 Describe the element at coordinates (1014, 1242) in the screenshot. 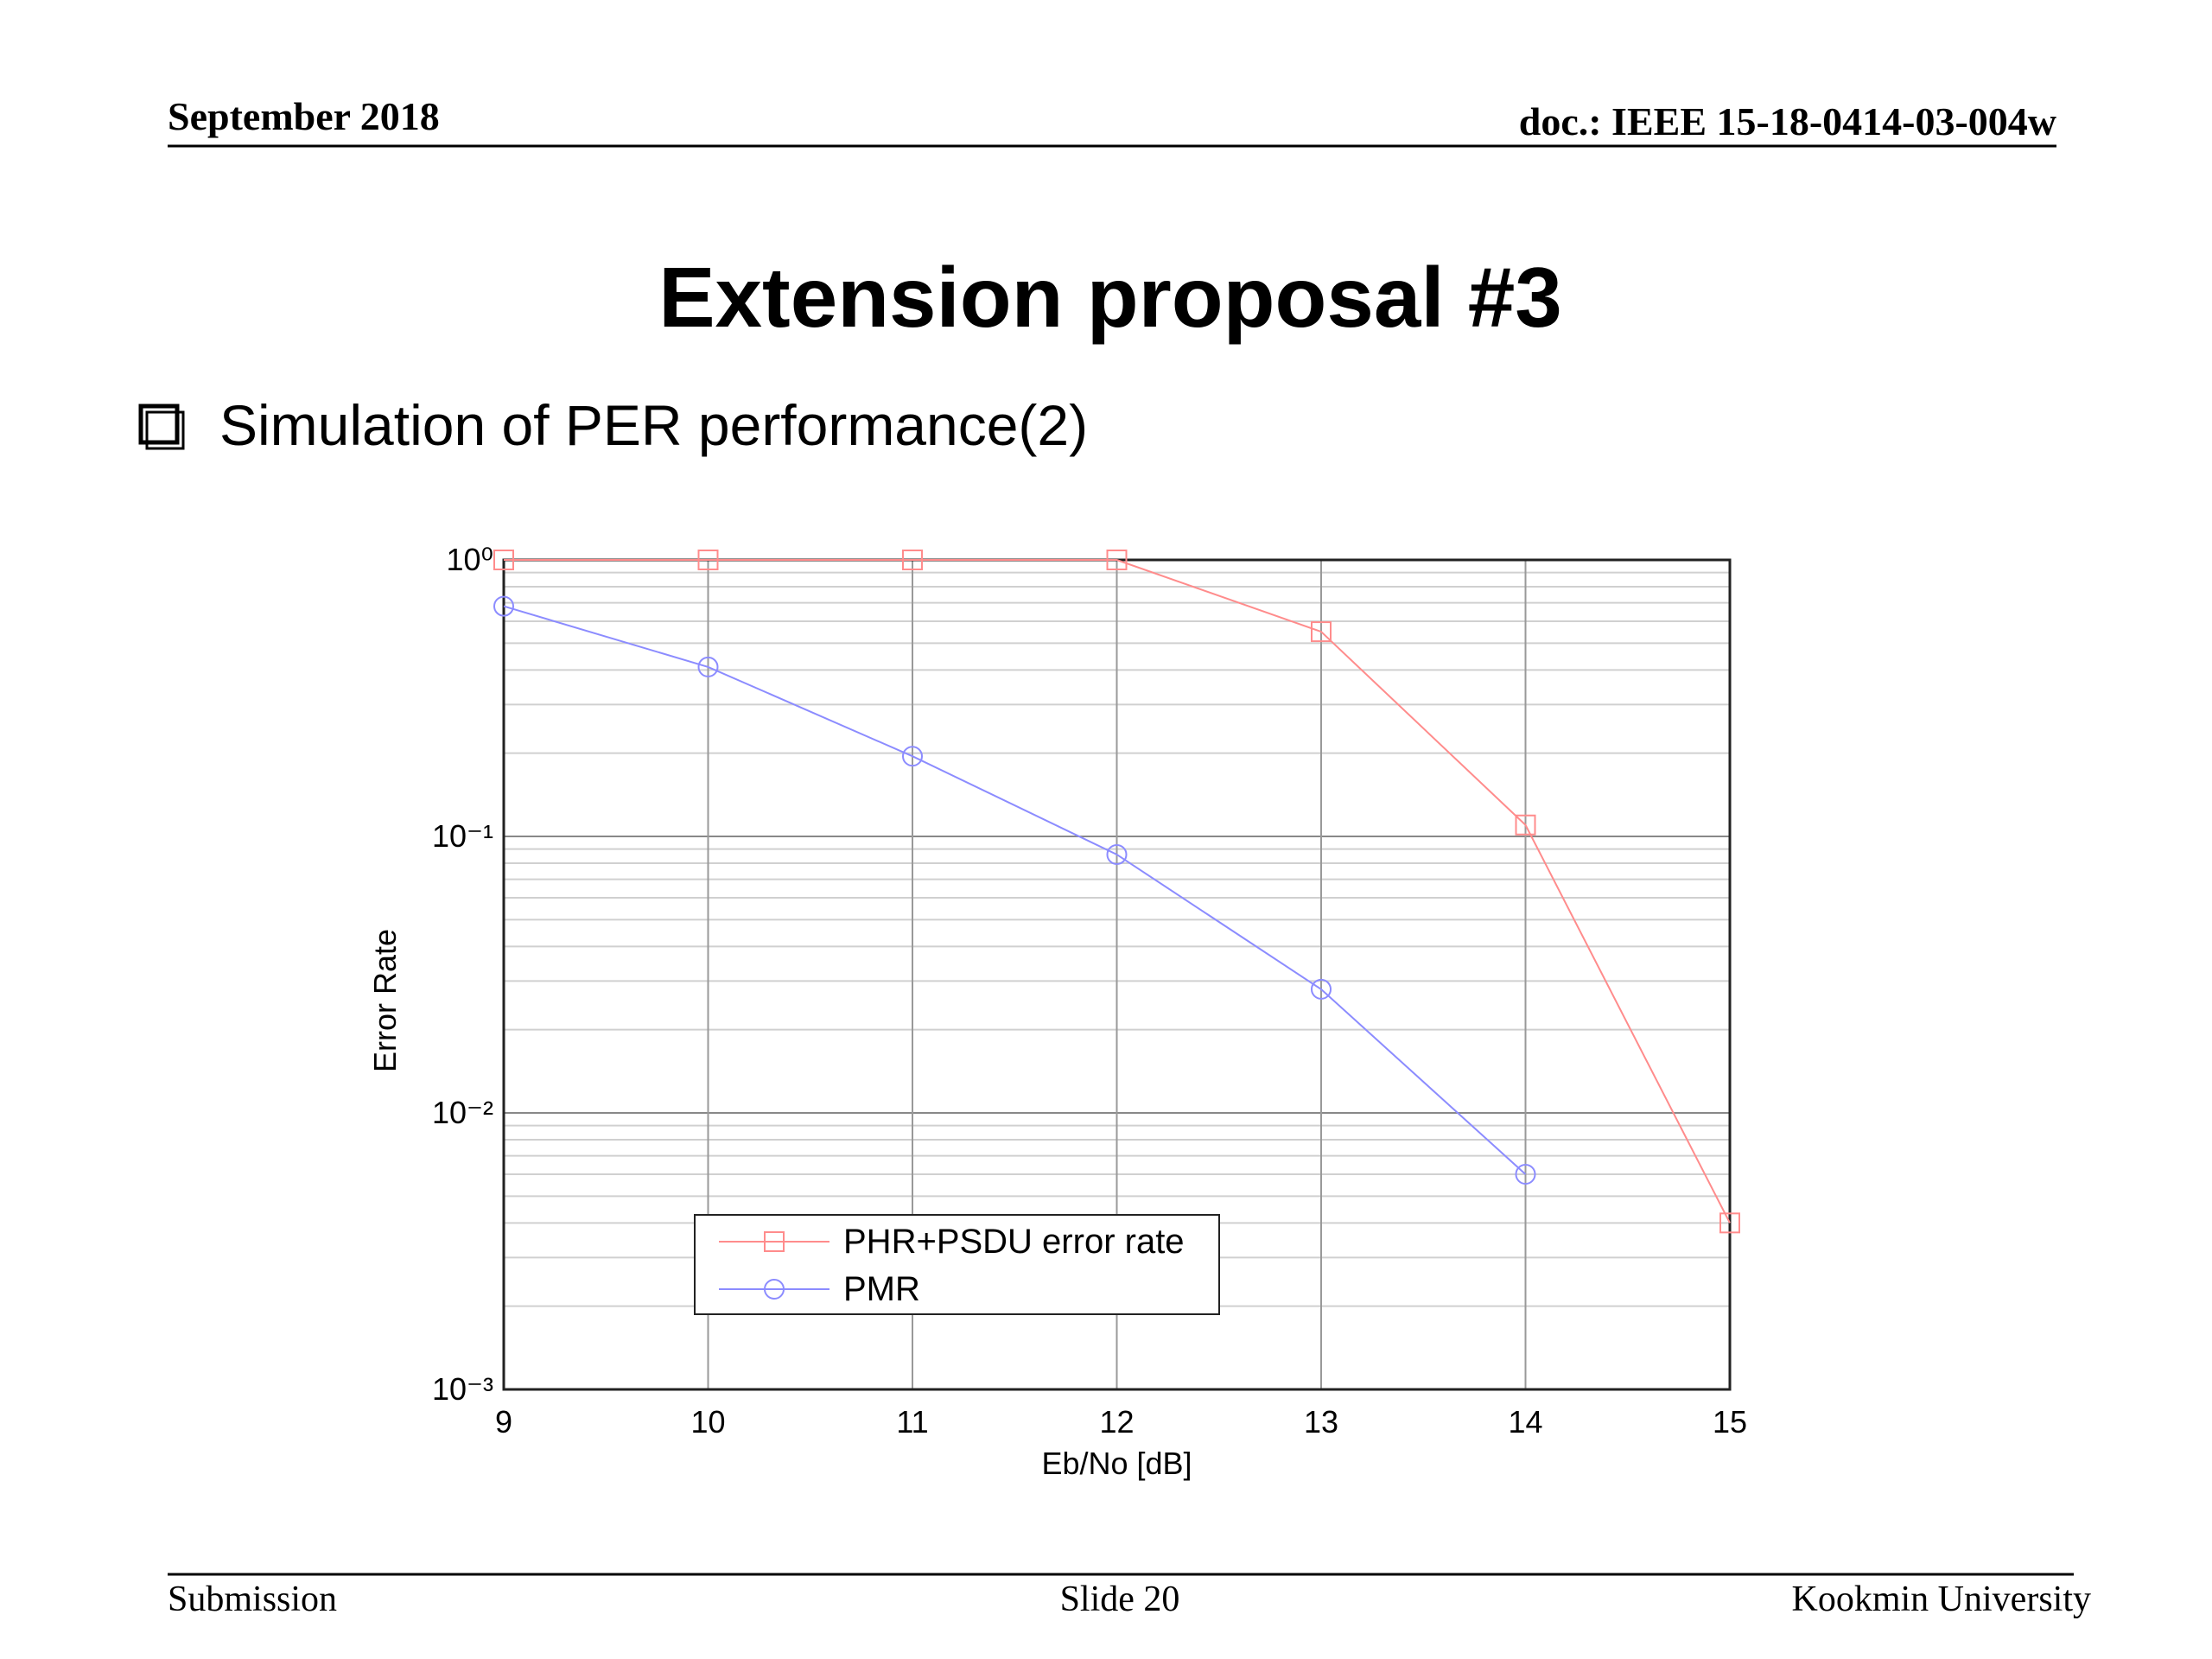

I see `legend-label: PHR+PSDU error rate` at that location.